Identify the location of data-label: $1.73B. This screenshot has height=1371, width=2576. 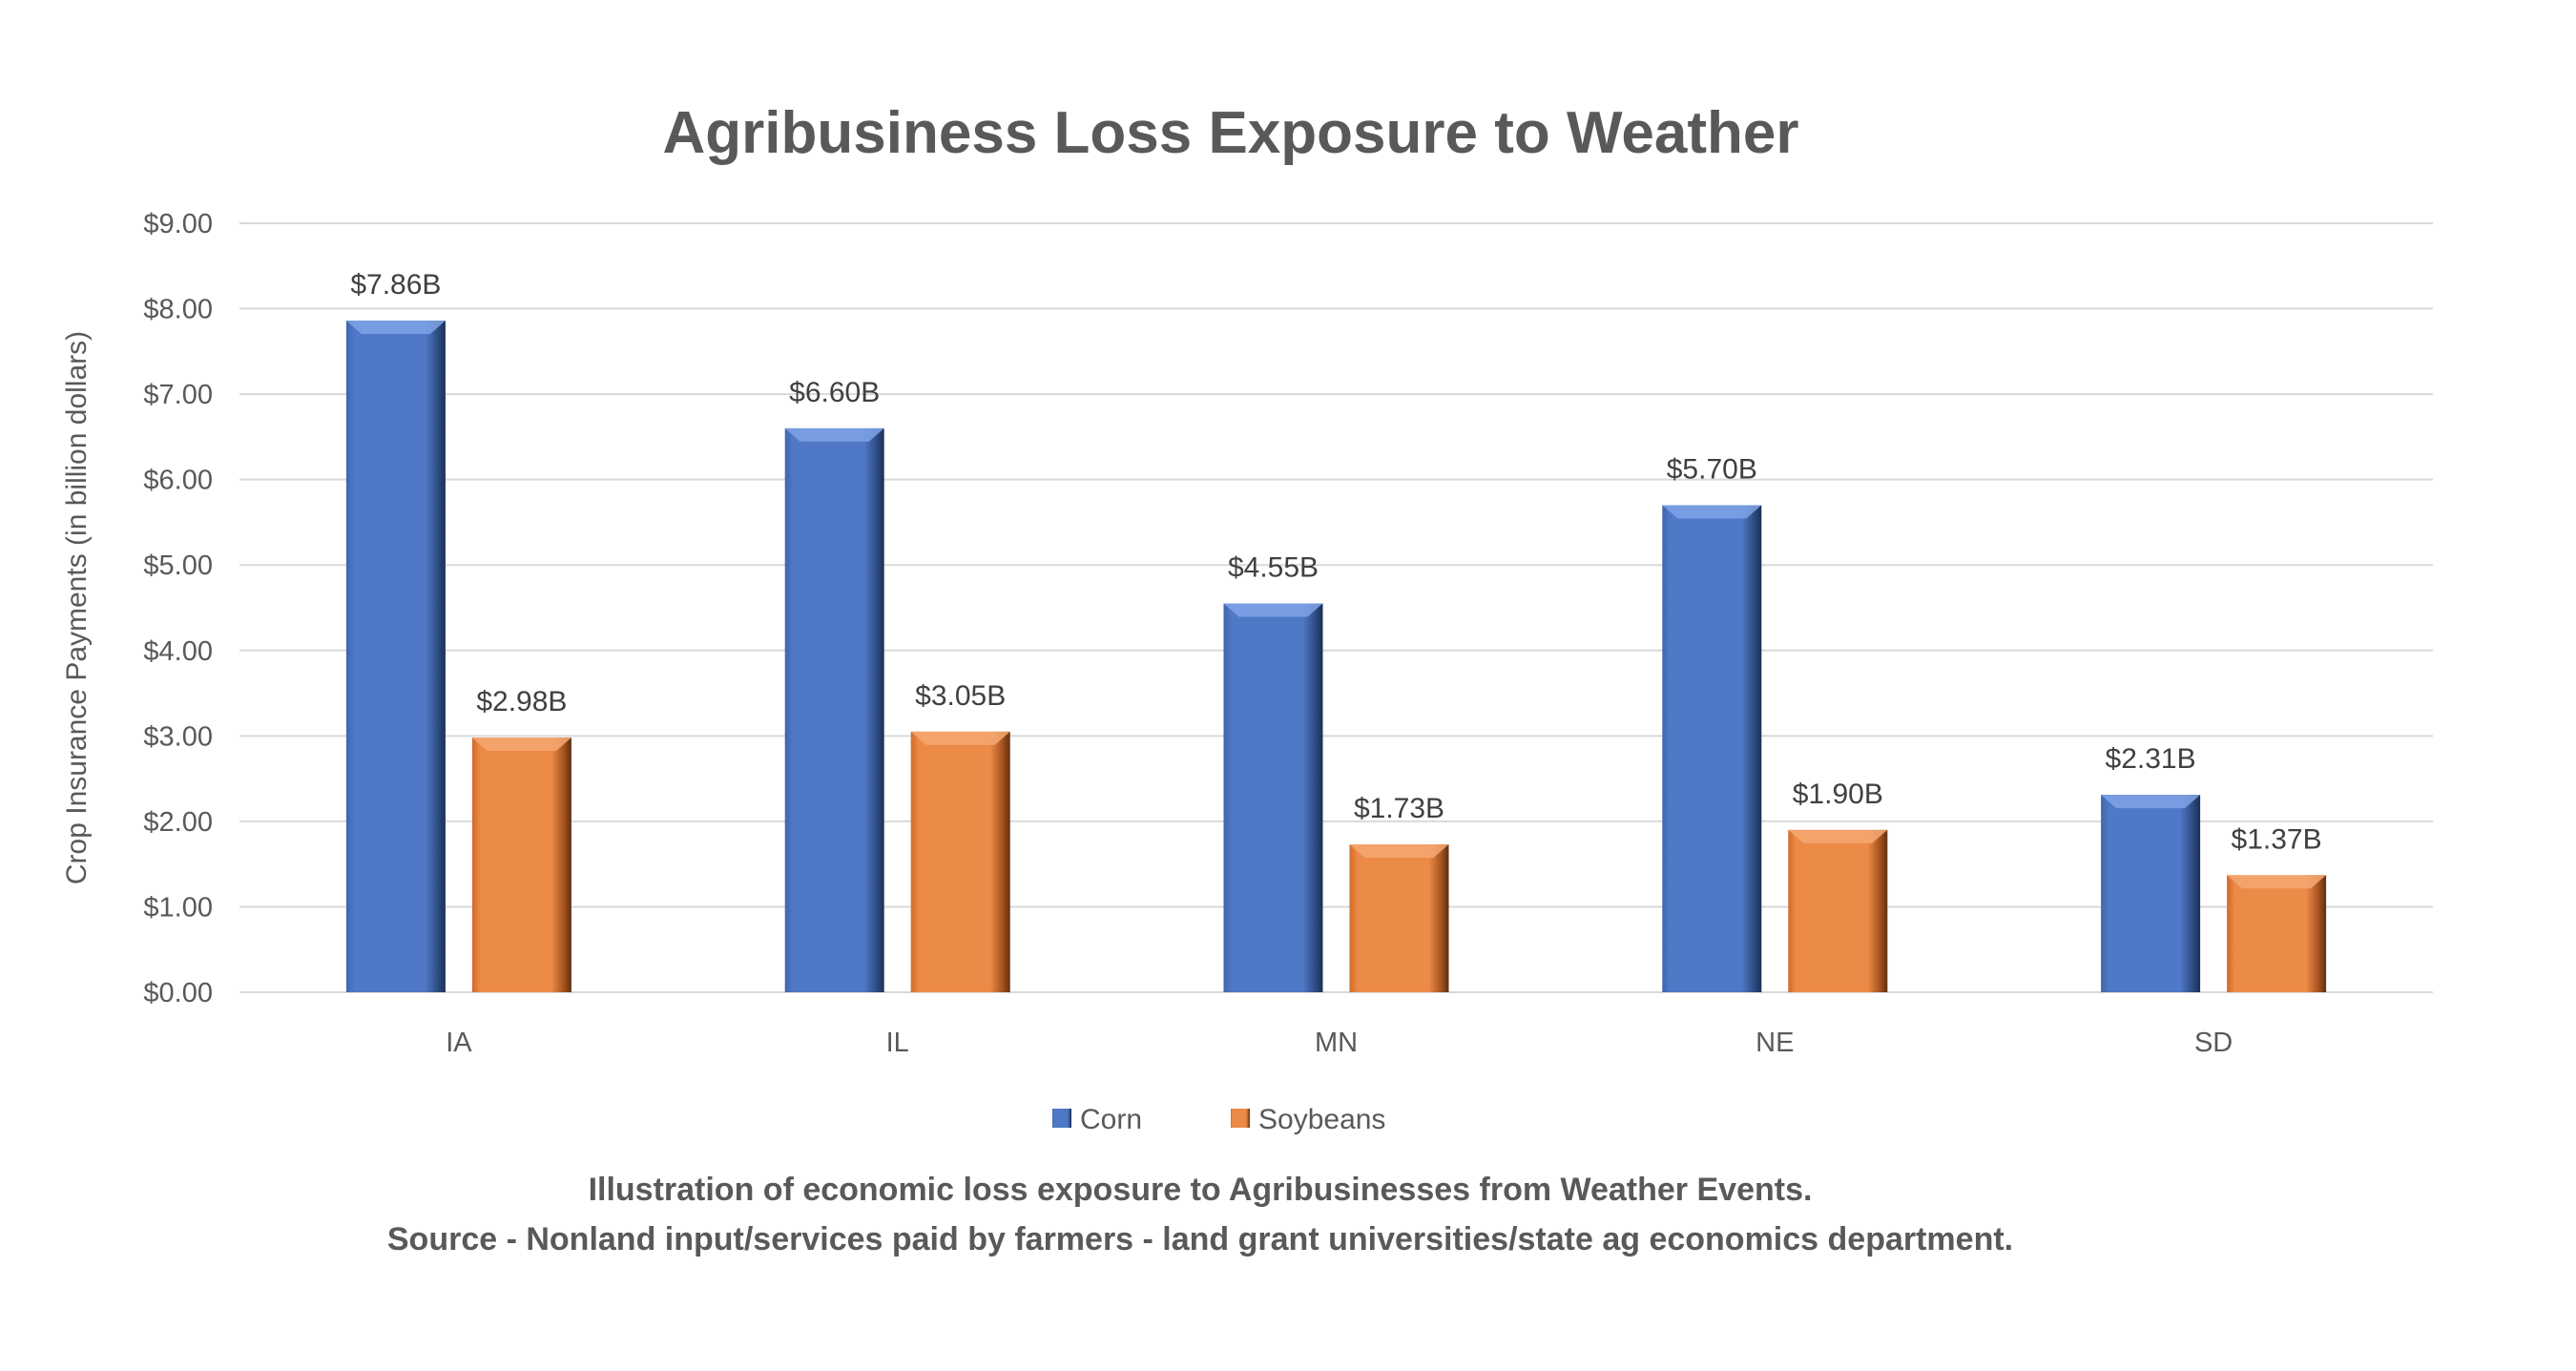
(1399, 808).